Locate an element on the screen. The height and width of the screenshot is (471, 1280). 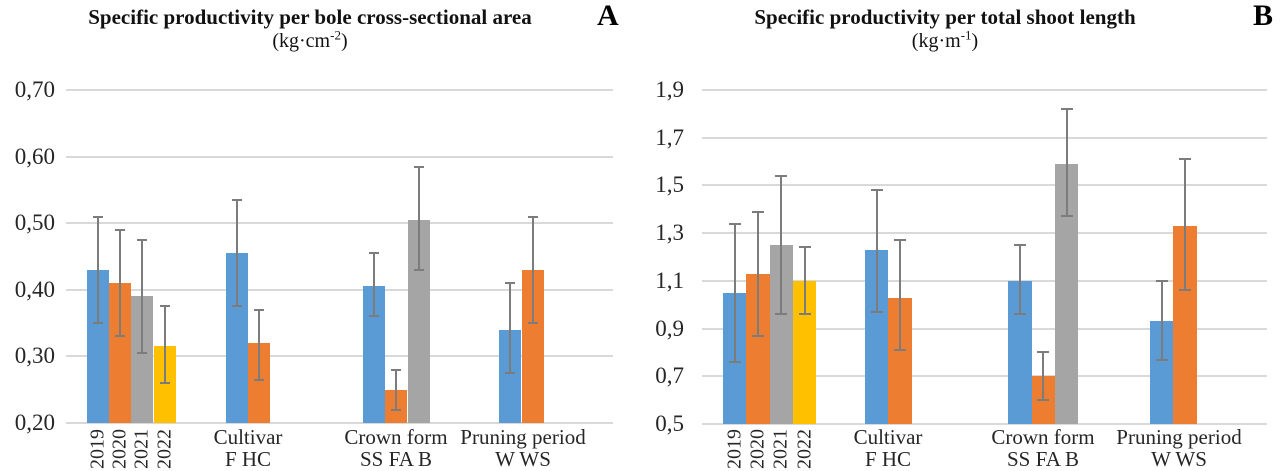
y-axis-tick-label: 1,1 is located at coordinates (669, 280).